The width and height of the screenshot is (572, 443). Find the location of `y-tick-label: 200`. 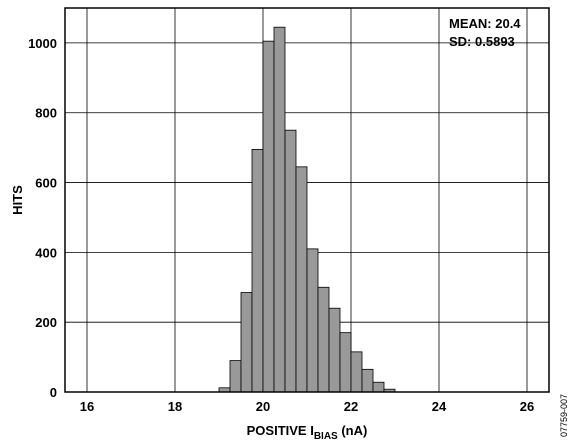

y-tick-label: 200 is located at coordinates (46, 322).